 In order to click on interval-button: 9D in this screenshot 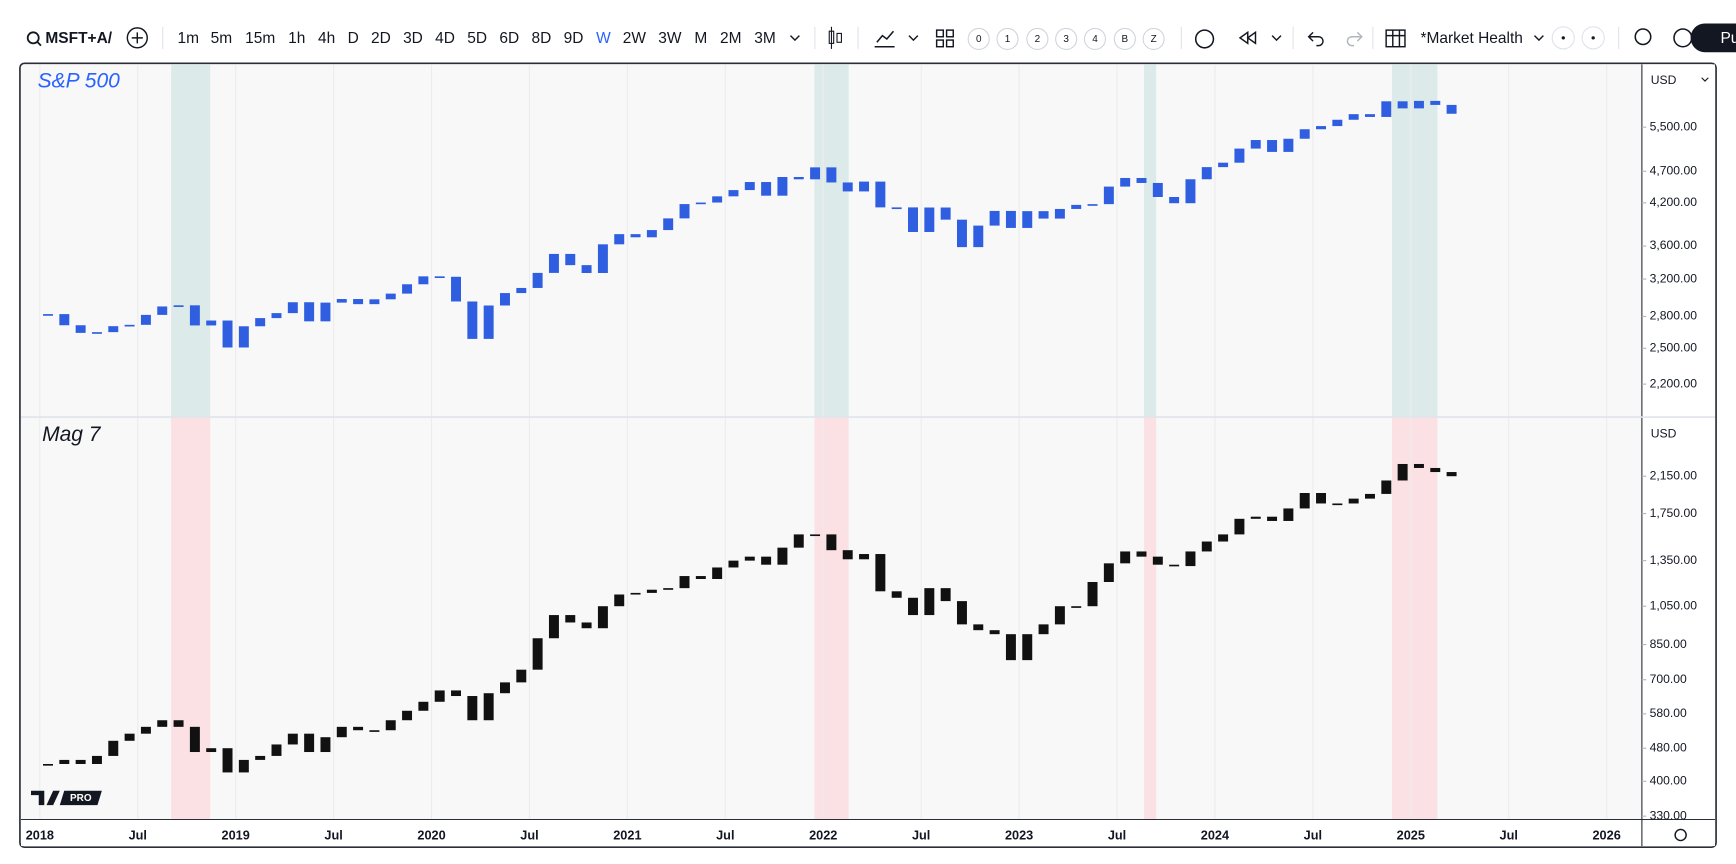, I will do `click(574, 38)`.